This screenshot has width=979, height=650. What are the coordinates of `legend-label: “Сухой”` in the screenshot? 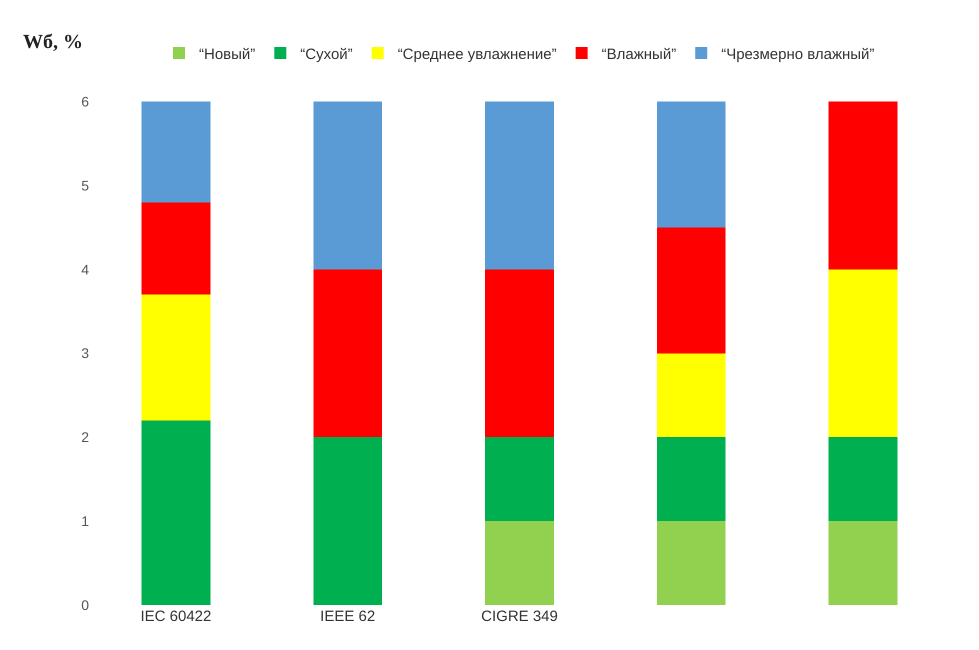 It's located at (326, 54).